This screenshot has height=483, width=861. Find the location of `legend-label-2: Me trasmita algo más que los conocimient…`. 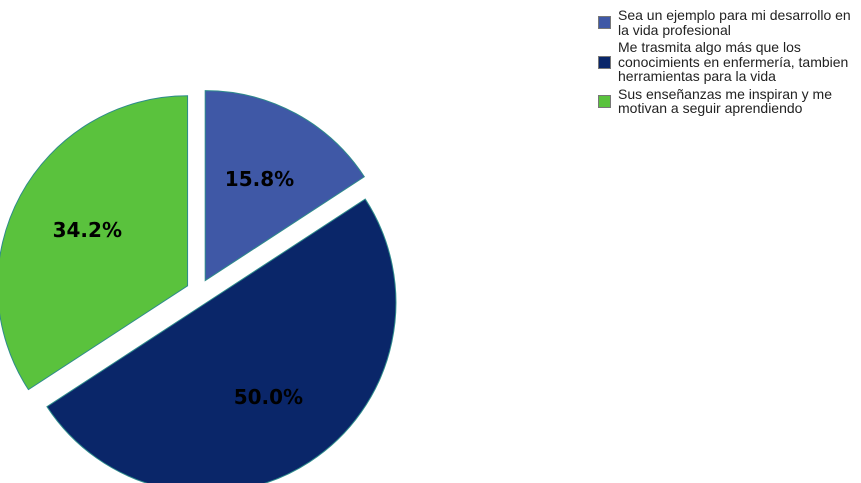

legend-label-2: Me trasmita algo más que los conocimient… is located at coordinates (733, 61).